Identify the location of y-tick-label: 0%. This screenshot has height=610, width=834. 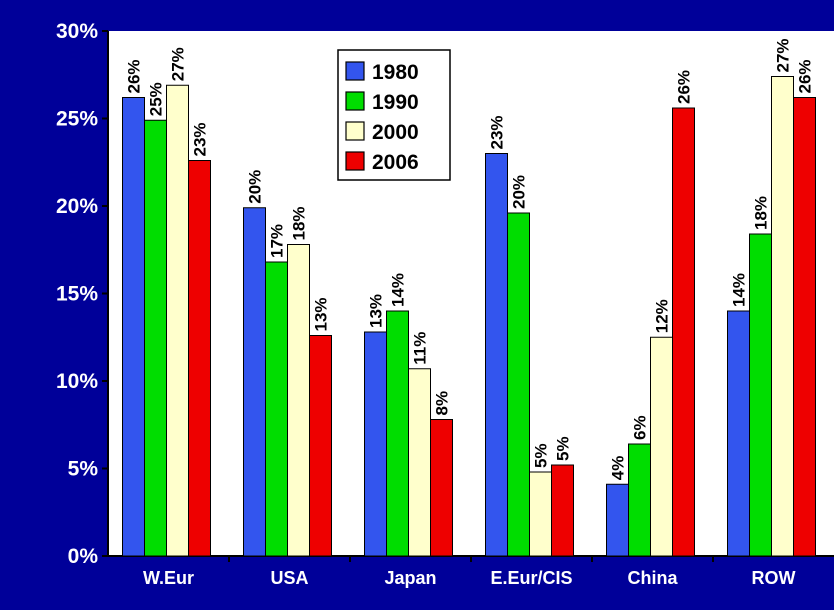
(83, 556).